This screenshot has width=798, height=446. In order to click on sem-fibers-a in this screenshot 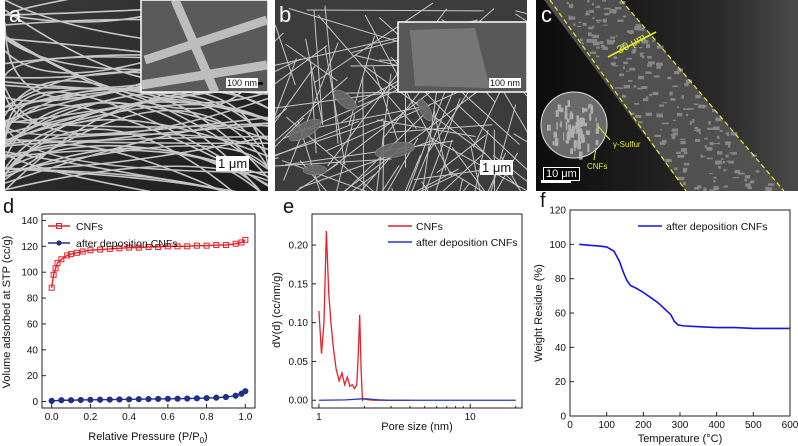, I will do `click(136, 95)`.